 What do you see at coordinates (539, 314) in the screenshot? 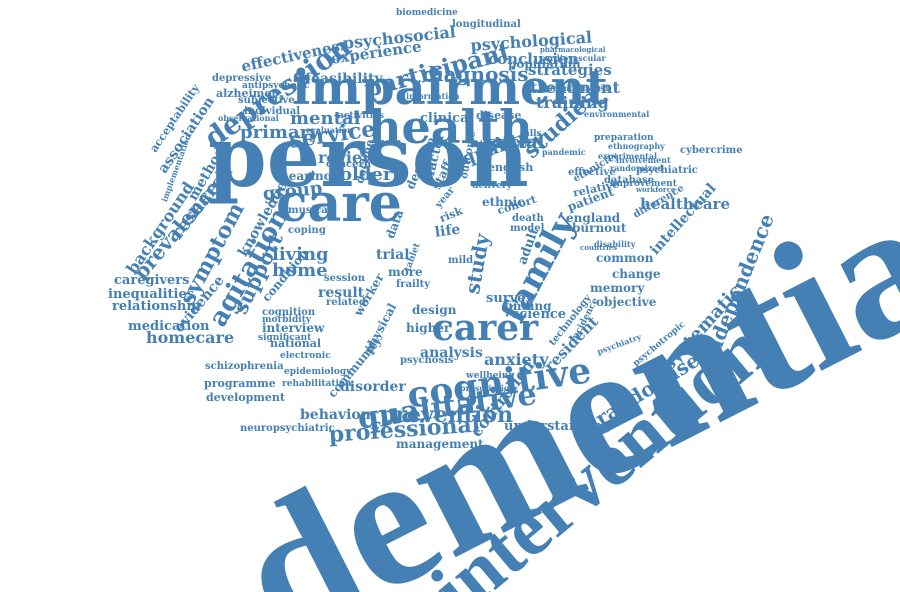
I see `cloud-word: science` at bounding box center [539, 314].